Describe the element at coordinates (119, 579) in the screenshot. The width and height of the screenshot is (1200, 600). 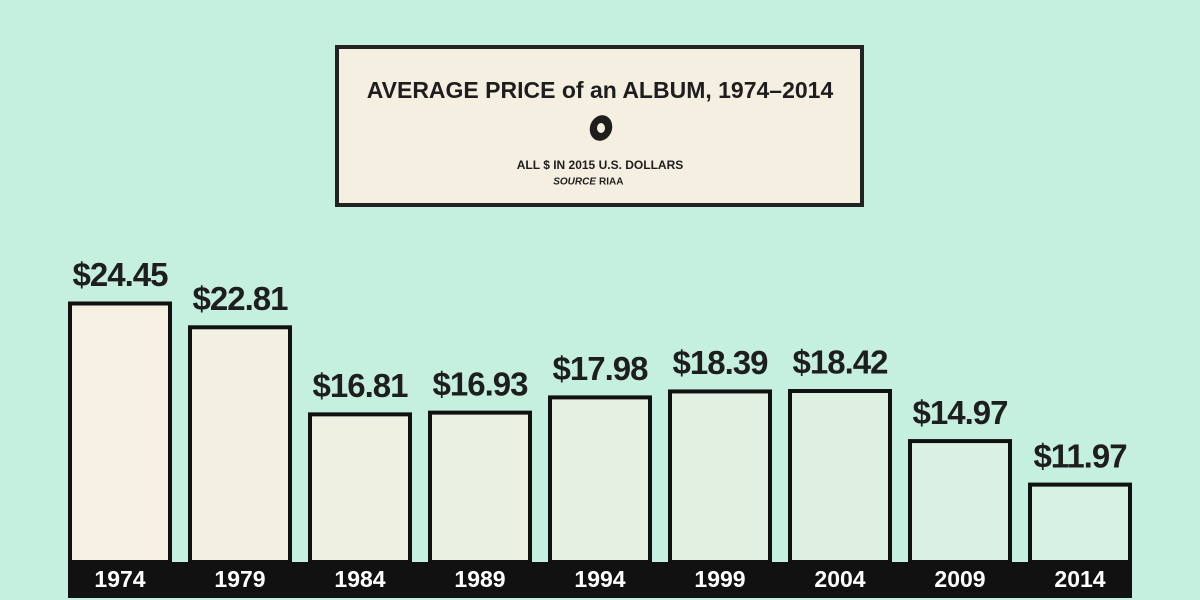
I see `x-tick-label: 1974` at that location.